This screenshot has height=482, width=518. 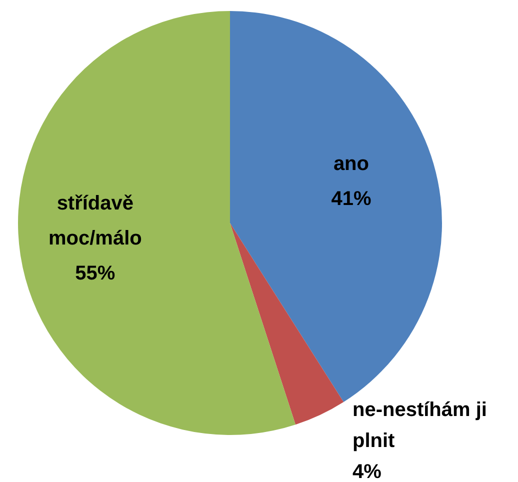 What do you see at coordinates (419, 425) in the screenshot?
I see `slice-label: ne-nestíhám ji plnit` at bounding box center [419, 425].